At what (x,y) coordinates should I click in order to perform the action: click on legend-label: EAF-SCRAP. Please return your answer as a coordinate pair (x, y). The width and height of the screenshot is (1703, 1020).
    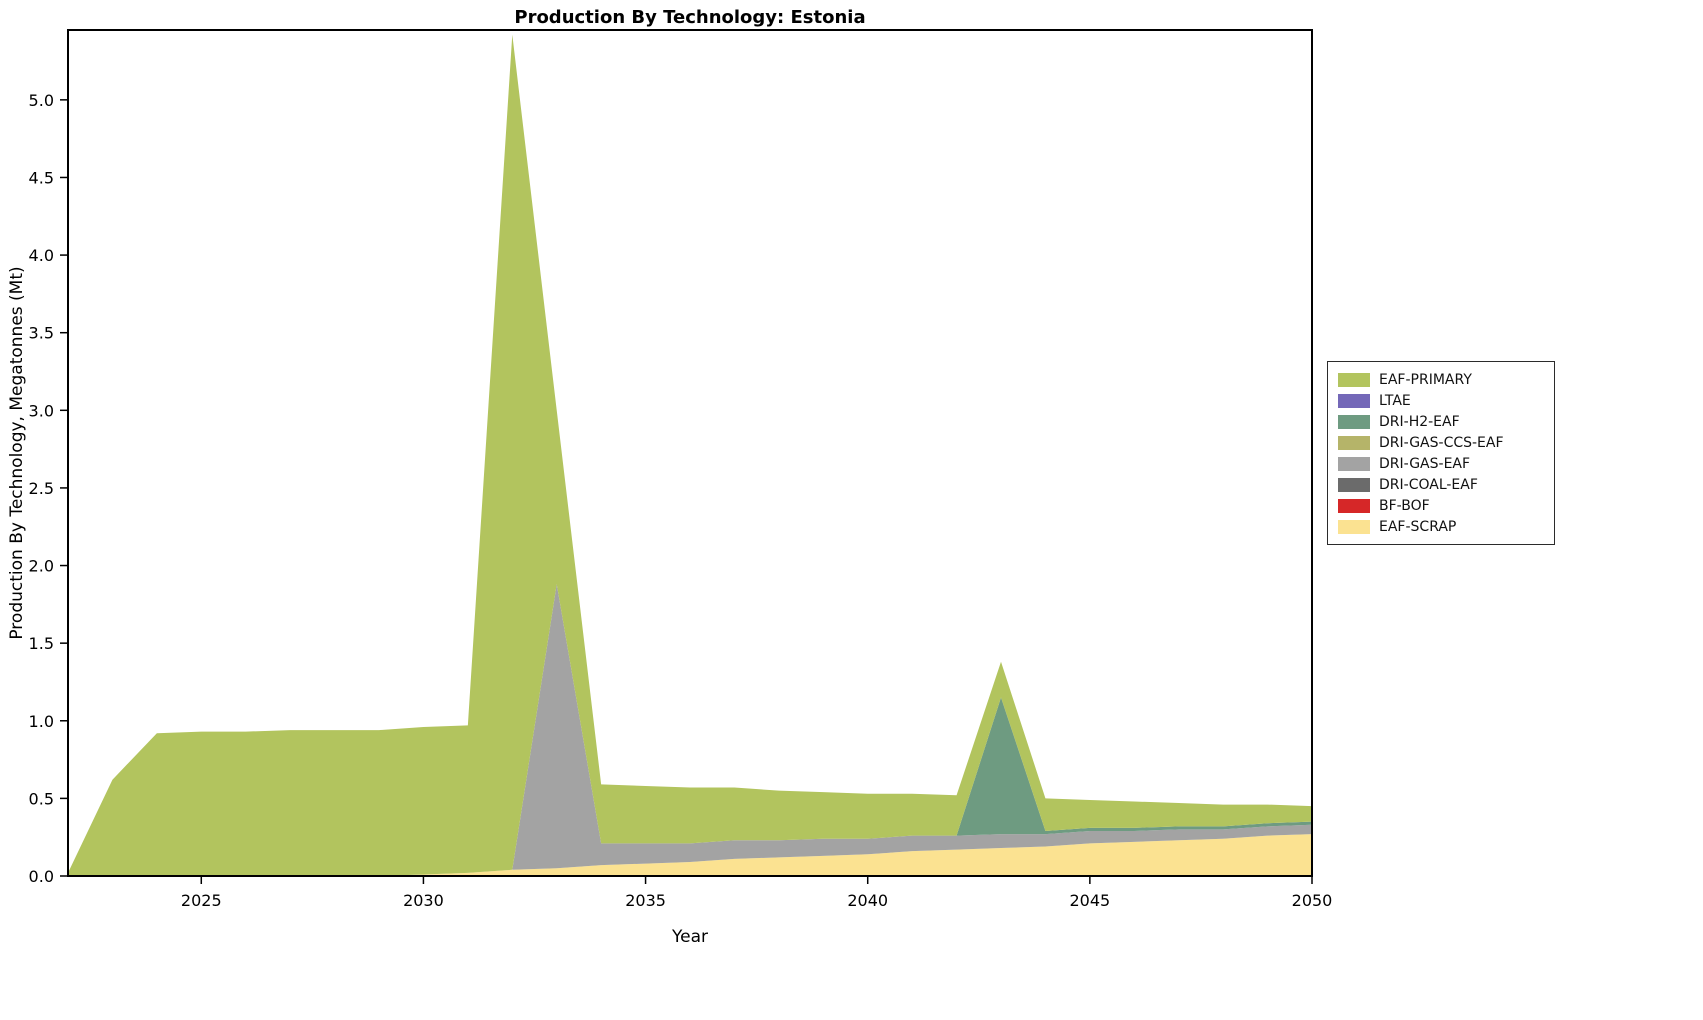
    Looking at the image, I should click on (1418, 526).